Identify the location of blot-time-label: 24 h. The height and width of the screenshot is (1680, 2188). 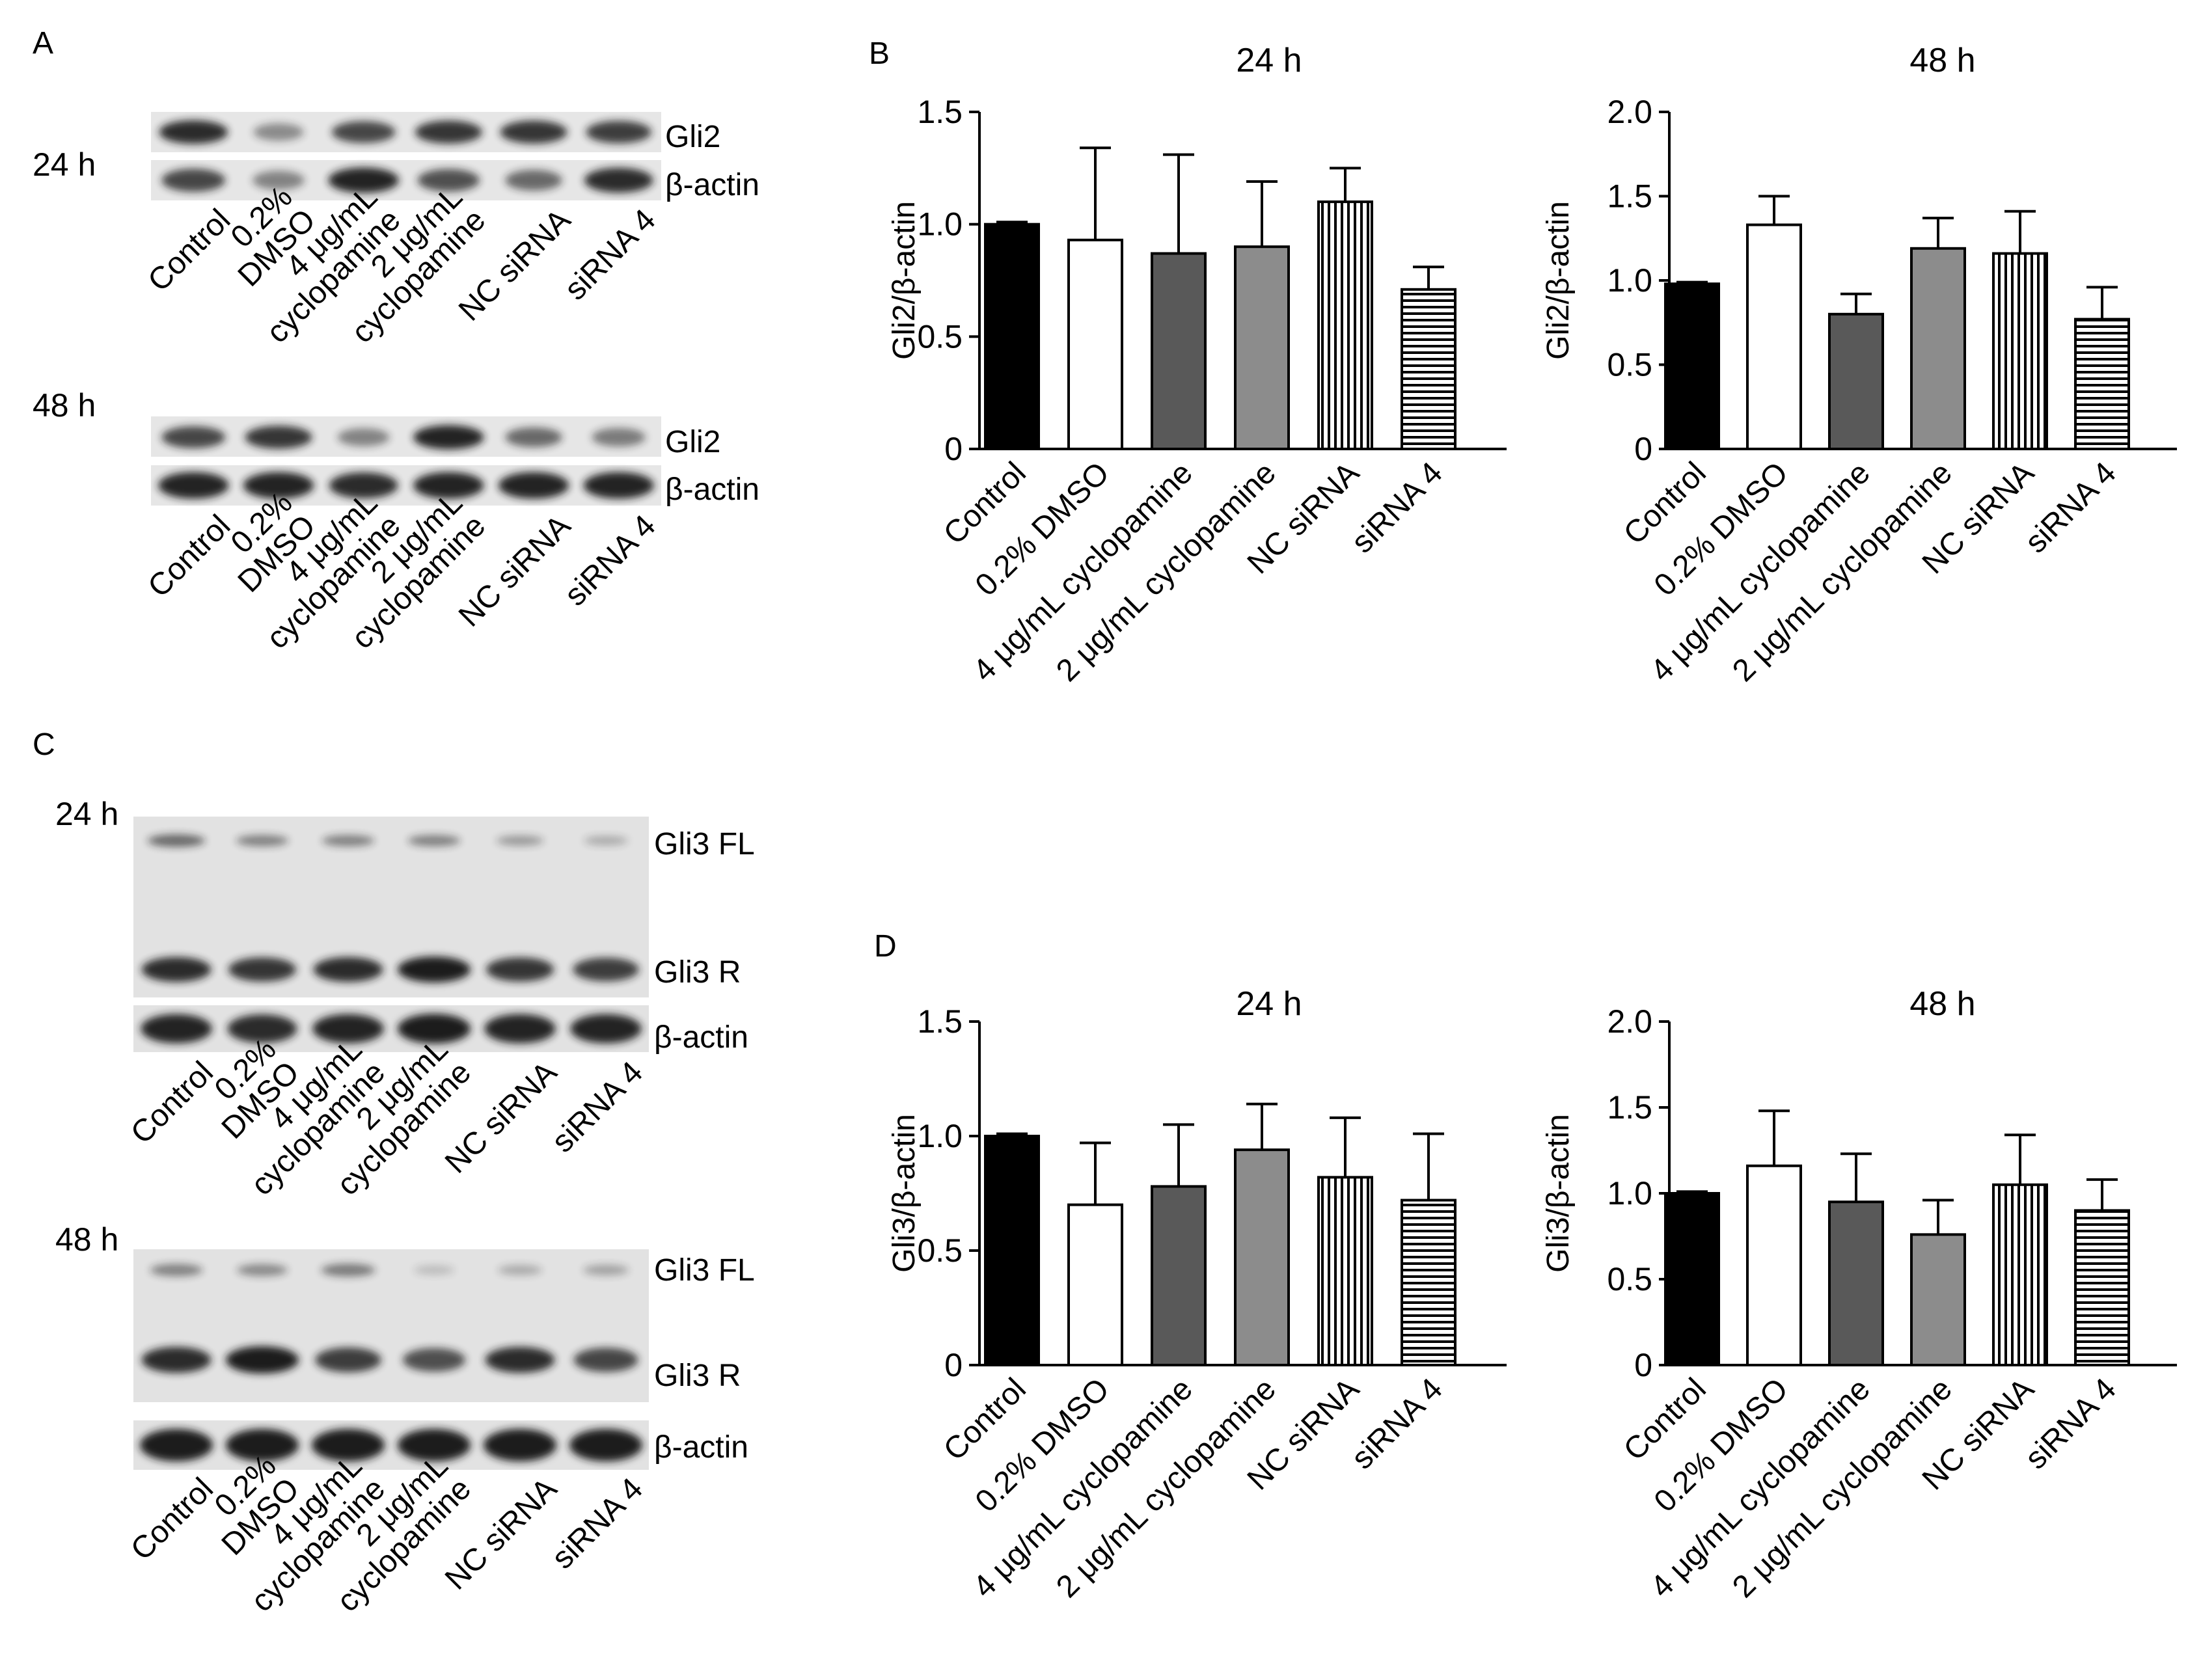
(64, 165).